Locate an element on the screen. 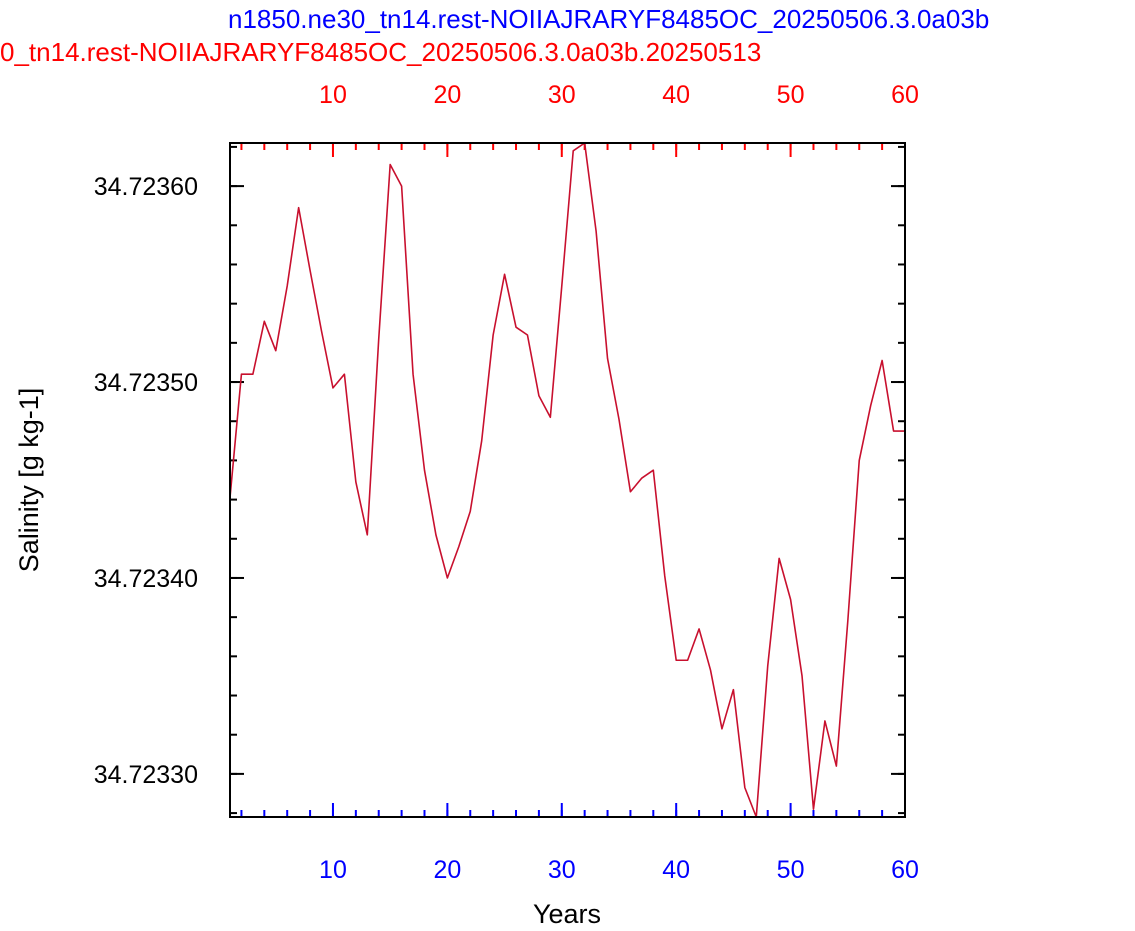 This screenshot has width=1135, height=931. y-axis-label: Salinity [g kg-1] is located at coordinates (29, 480).